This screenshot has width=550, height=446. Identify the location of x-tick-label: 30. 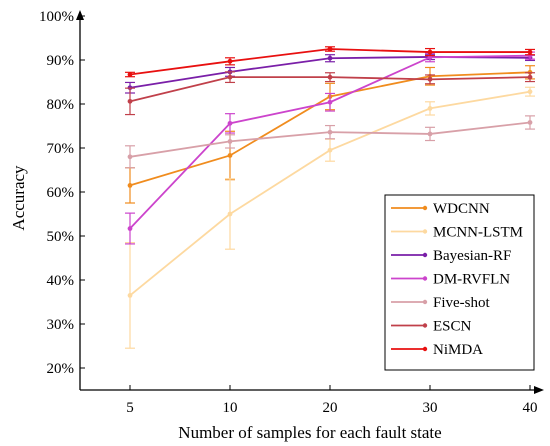
(430, 408).